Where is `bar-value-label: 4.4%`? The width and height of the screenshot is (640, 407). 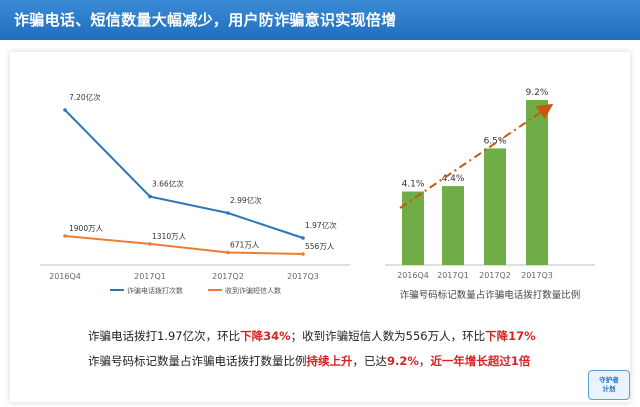
bar-value-label: 4.4% is located at coordinates (453, 179).